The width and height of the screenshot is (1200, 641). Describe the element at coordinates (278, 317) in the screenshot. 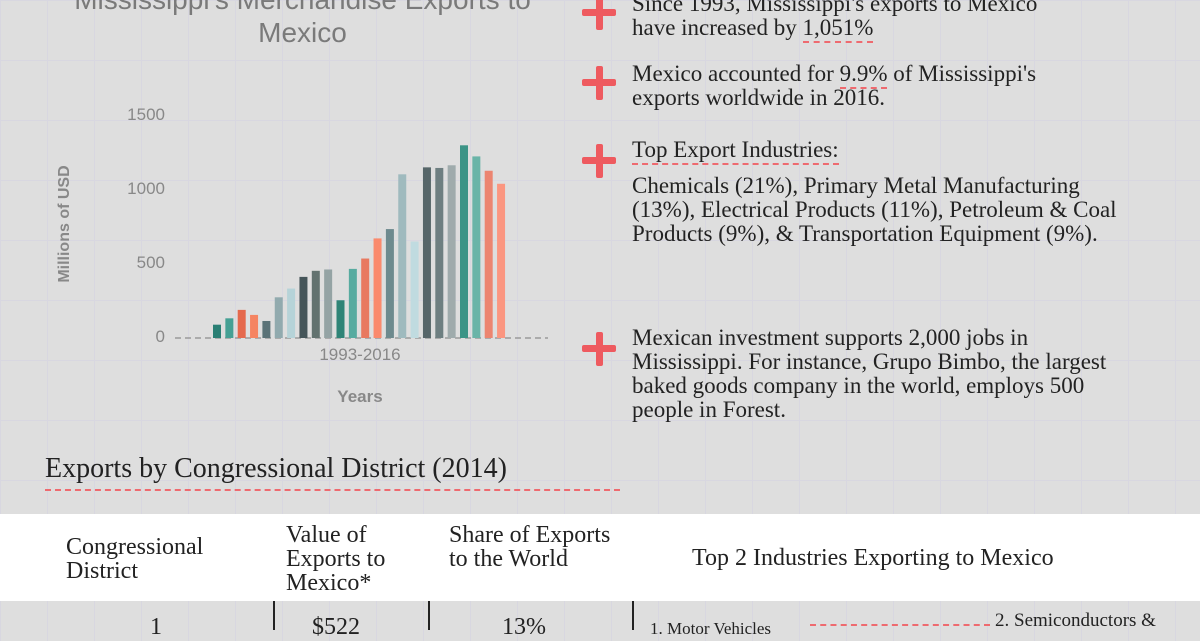

I see `bar-1998` at that location.